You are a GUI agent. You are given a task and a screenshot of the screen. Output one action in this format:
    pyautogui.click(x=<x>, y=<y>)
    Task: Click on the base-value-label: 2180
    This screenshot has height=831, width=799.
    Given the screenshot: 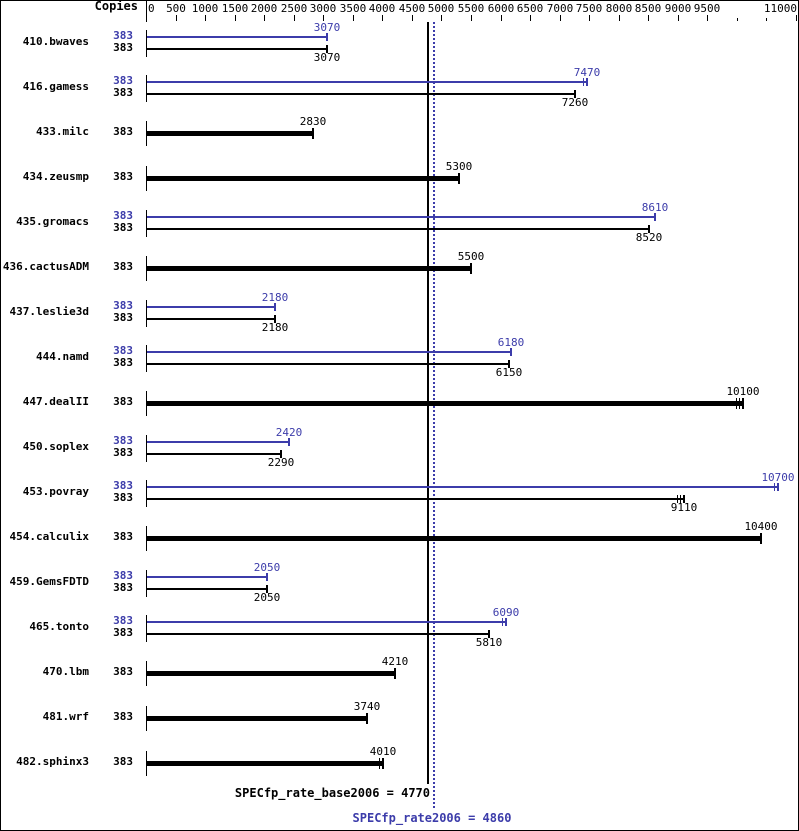 What is the action you would take?
    pyautogui.click(x=275, y=327)
    